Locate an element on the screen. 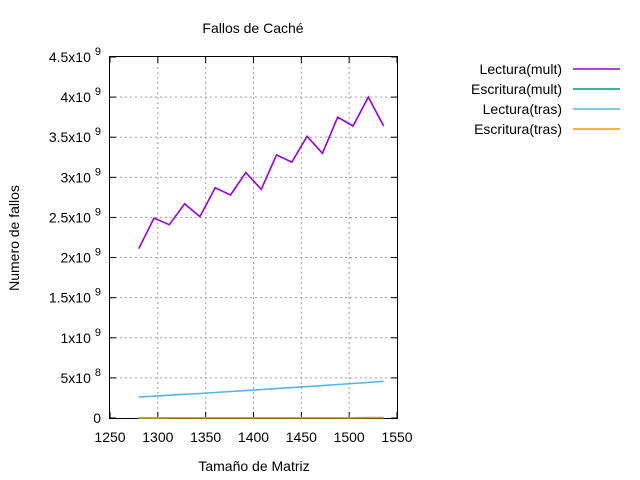  legend-label: Lectura(tras) is located at coordinates (522, 109).